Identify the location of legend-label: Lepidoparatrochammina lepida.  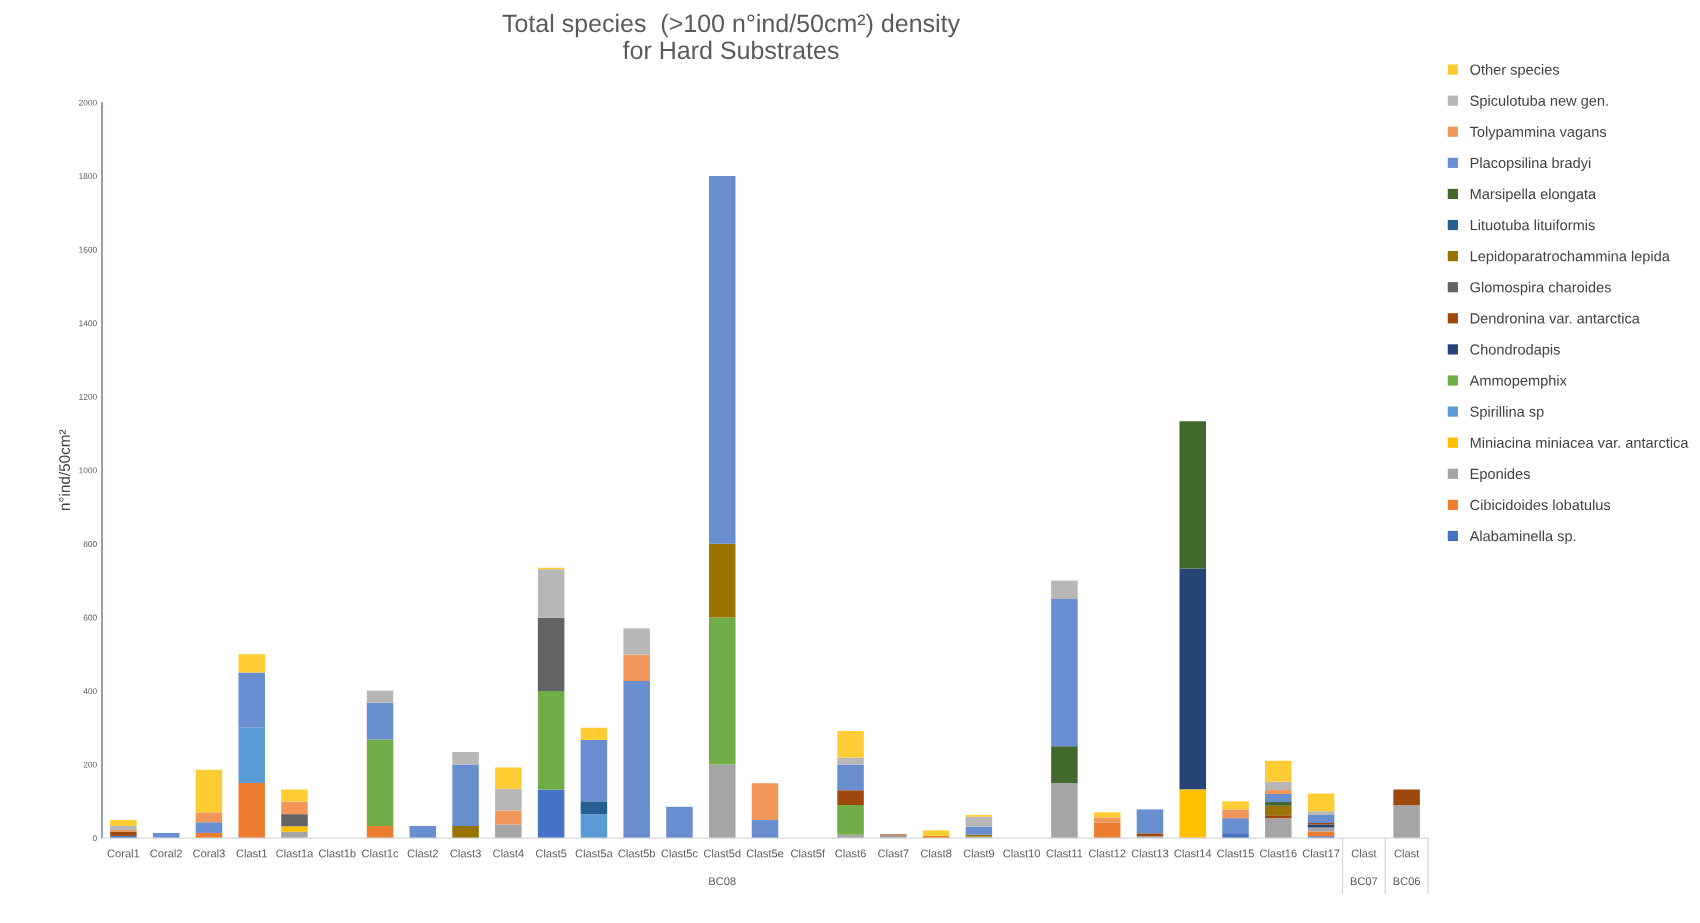
(1570, 257).